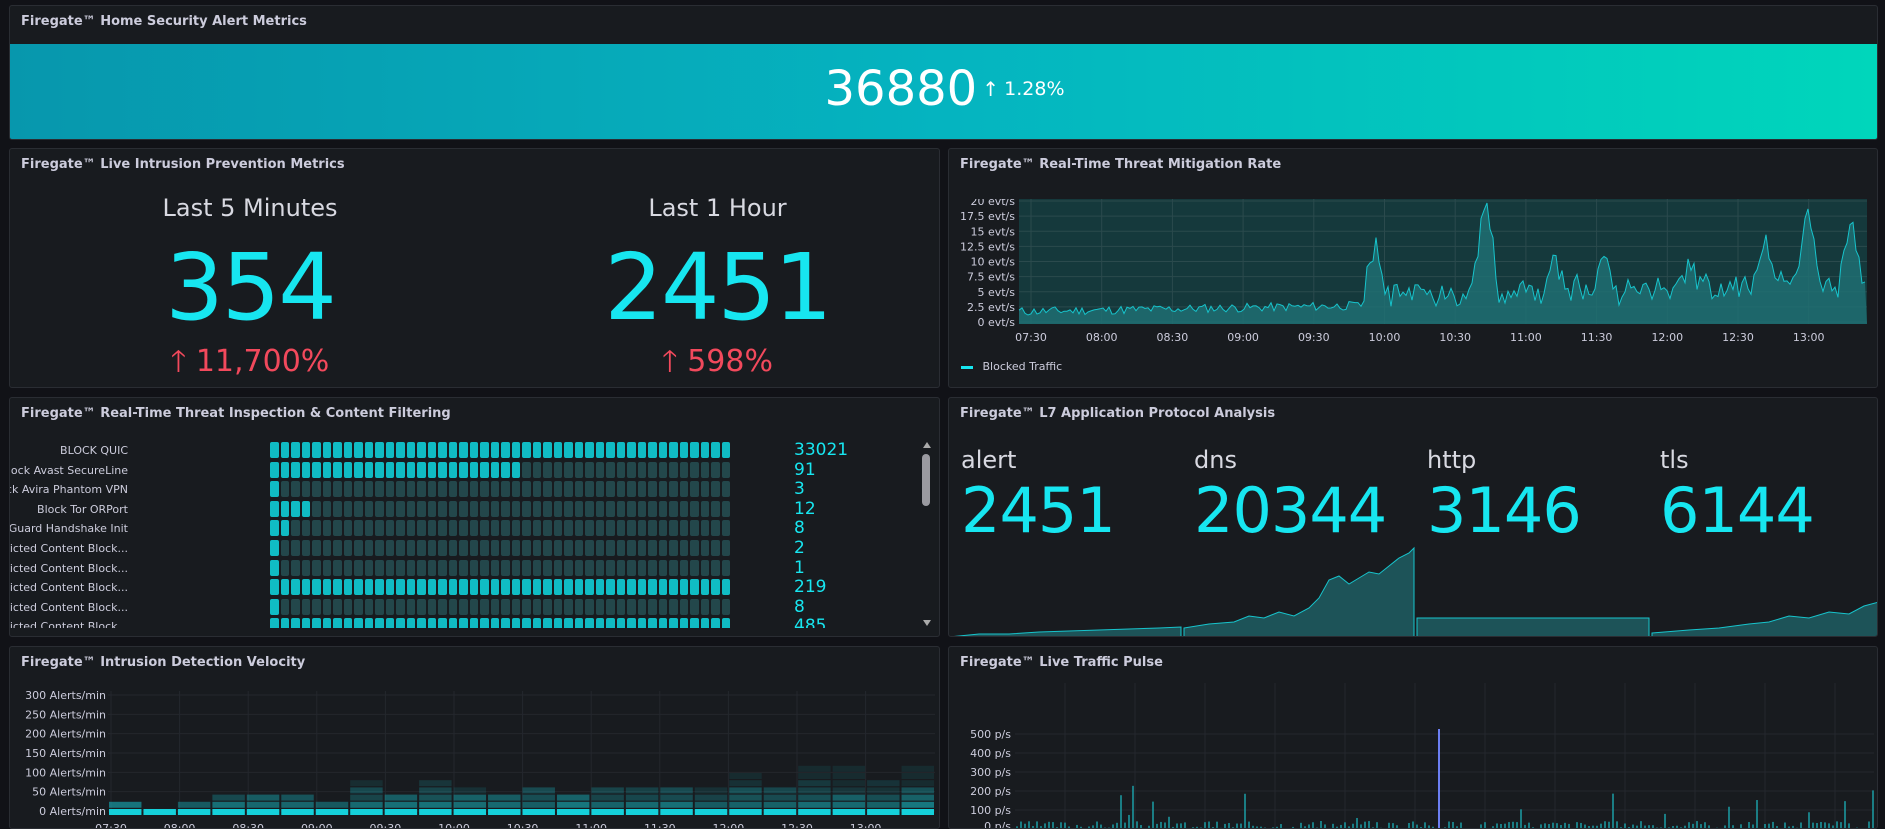 This screenshot has height=829, width=1885. I want to click on stat-background, so click(943, 91).